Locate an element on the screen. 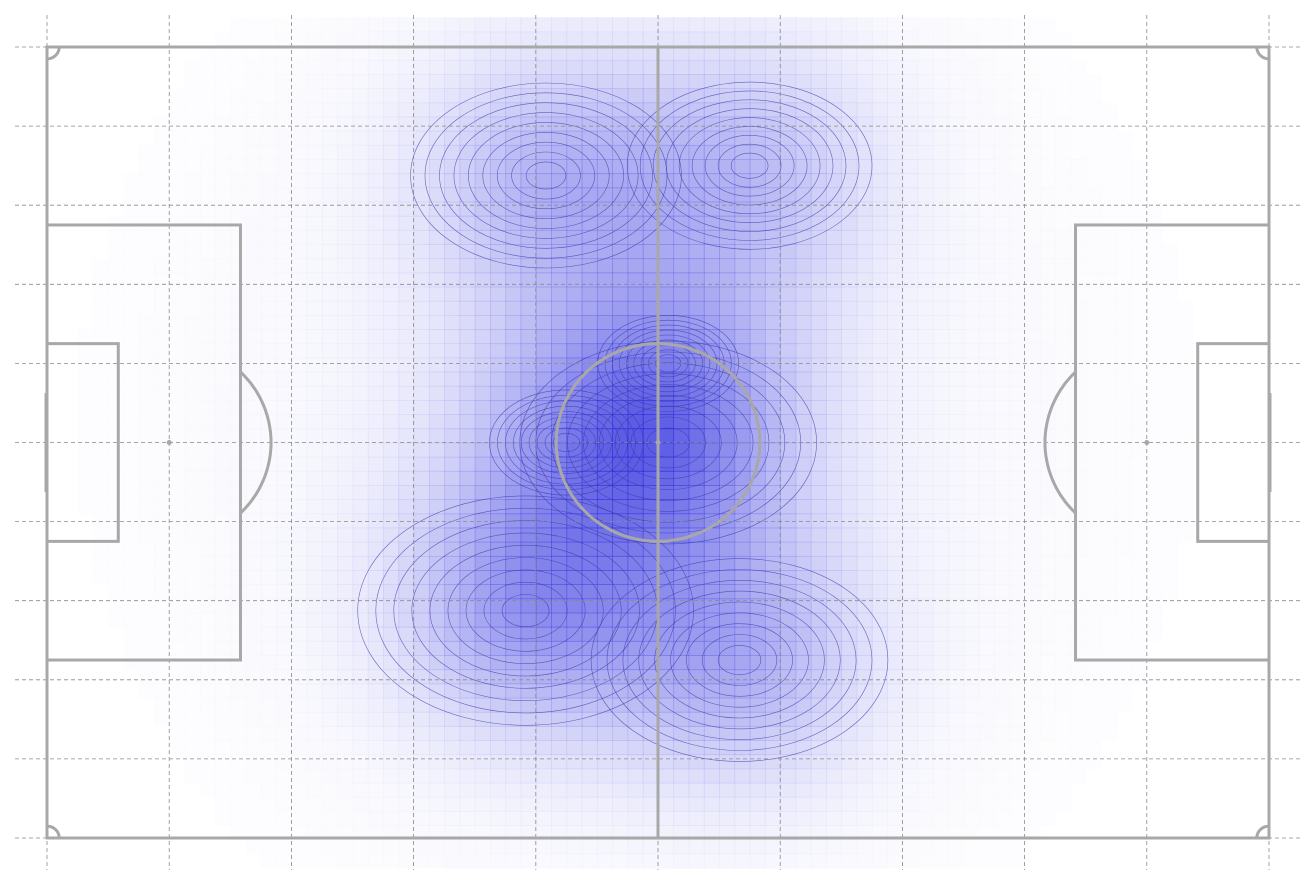 The height and width of the screenshot is (885, 1315). corner-arc-bottom-left is located at coordinates (53, 831).